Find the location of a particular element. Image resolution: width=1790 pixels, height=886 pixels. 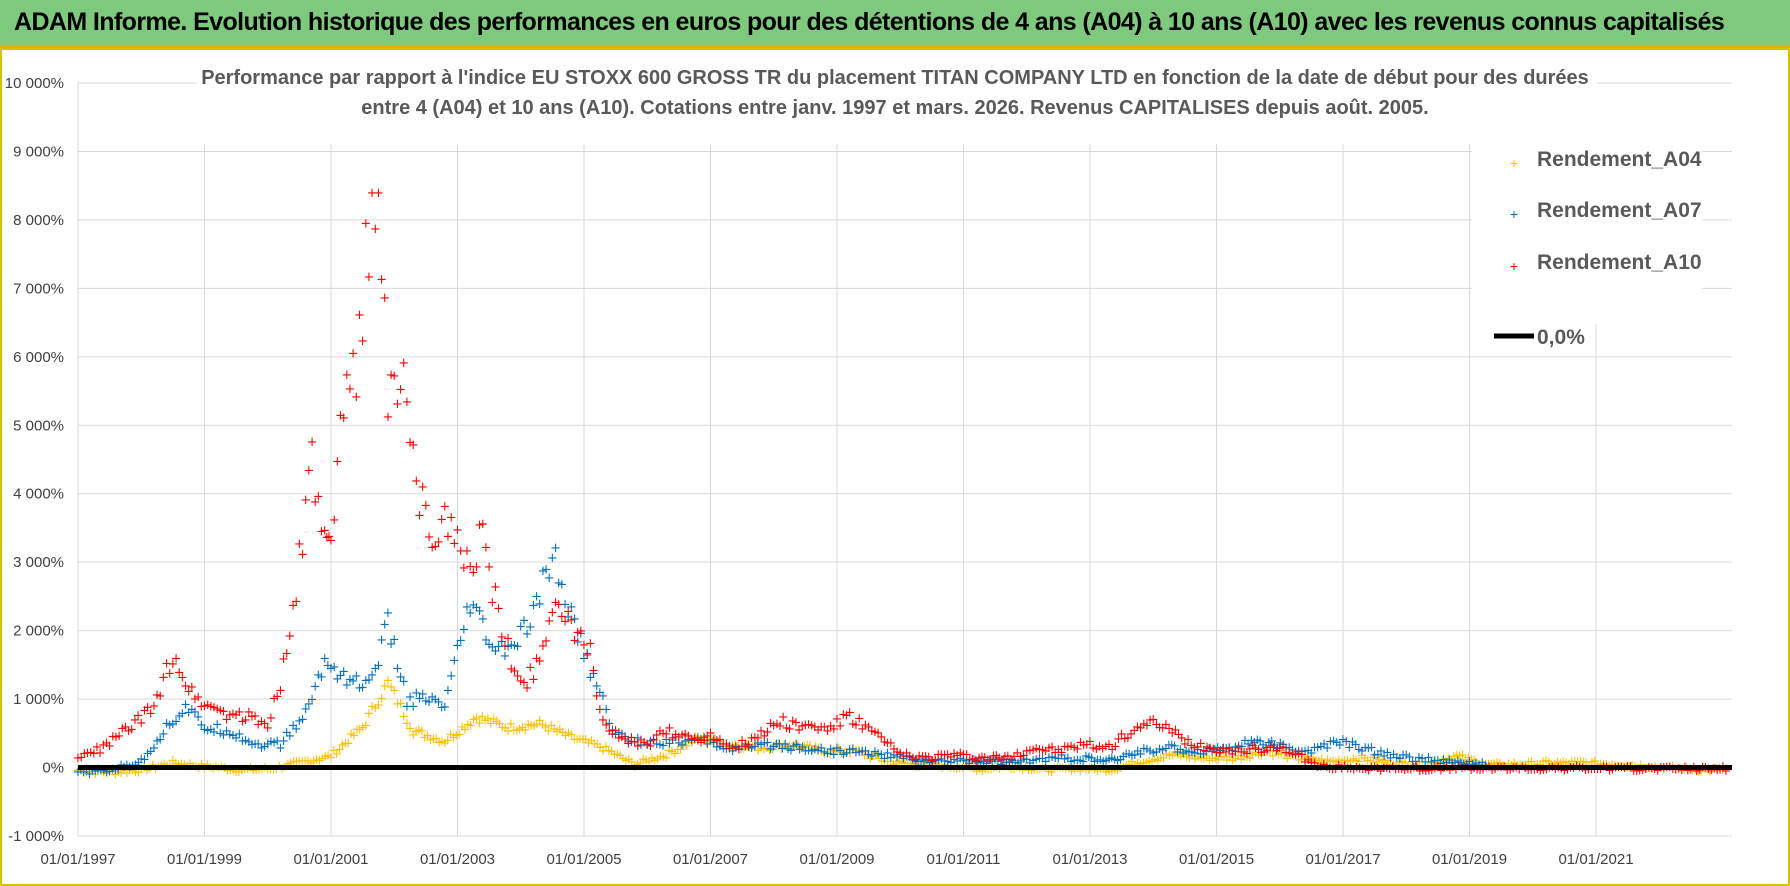

x-tick-label: 01/01/2005 is located at coordinates (583, 859).